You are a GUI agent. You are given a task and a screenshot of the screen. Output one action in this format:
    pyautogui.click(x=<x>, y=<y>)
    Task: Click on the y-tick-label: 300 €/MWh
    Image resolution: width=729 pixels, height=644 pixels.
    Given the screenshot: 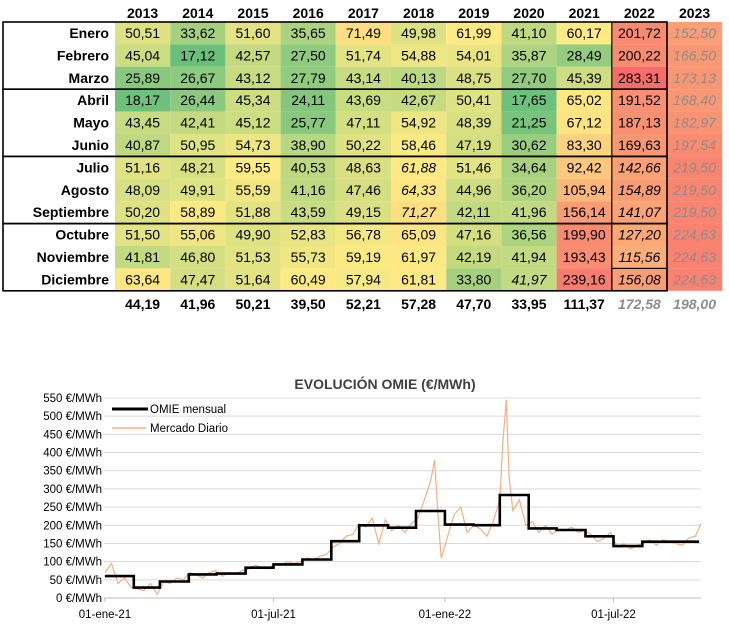 What is the action you would take?
    pyautogui.click(x=72, y=490)
    